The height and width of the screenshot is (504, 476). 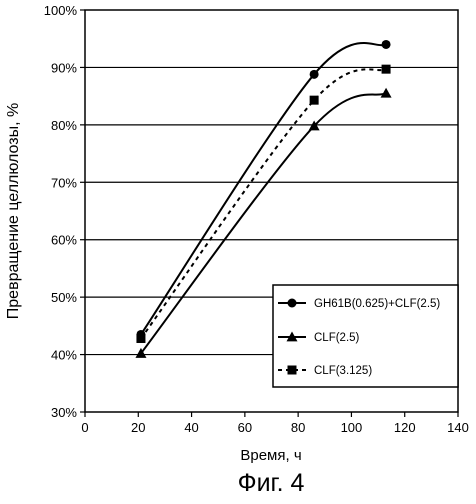 What do you see at coordinates (352, 427) in the screenshot?
I see `x-tick-label: 100` at bounding box center [352, 427].